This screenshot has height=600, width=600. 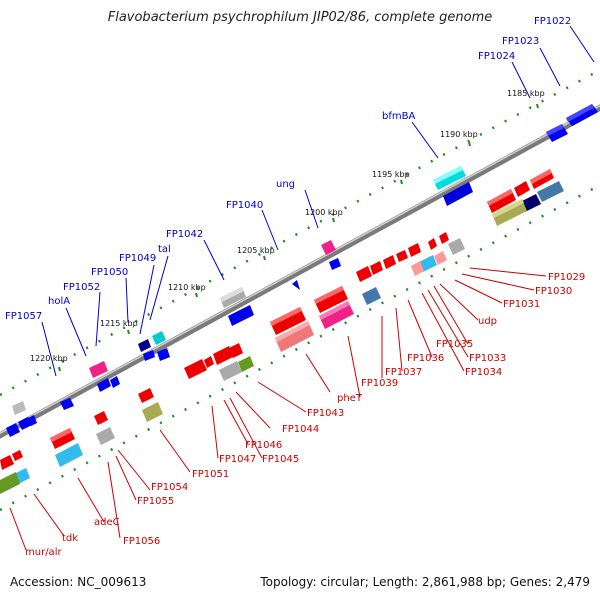 I want to click on gene-label-adec: adeC, so click(x=107, y=522).